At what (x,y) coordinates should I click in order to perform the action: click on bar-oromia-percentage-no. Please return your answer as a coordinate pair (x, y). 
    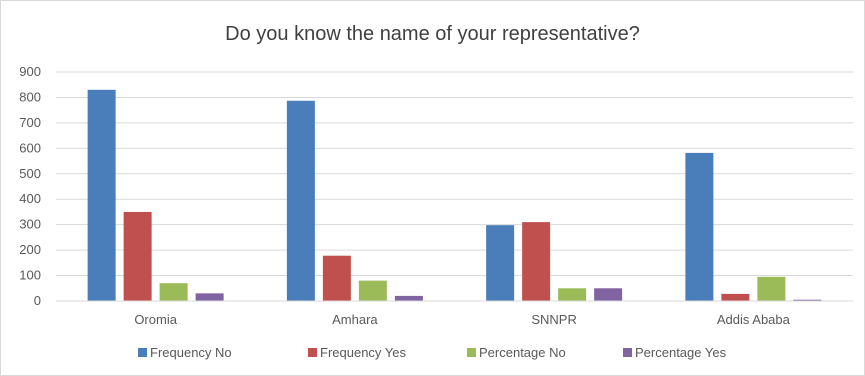
    Looking at the image, I should click on (173, 292).